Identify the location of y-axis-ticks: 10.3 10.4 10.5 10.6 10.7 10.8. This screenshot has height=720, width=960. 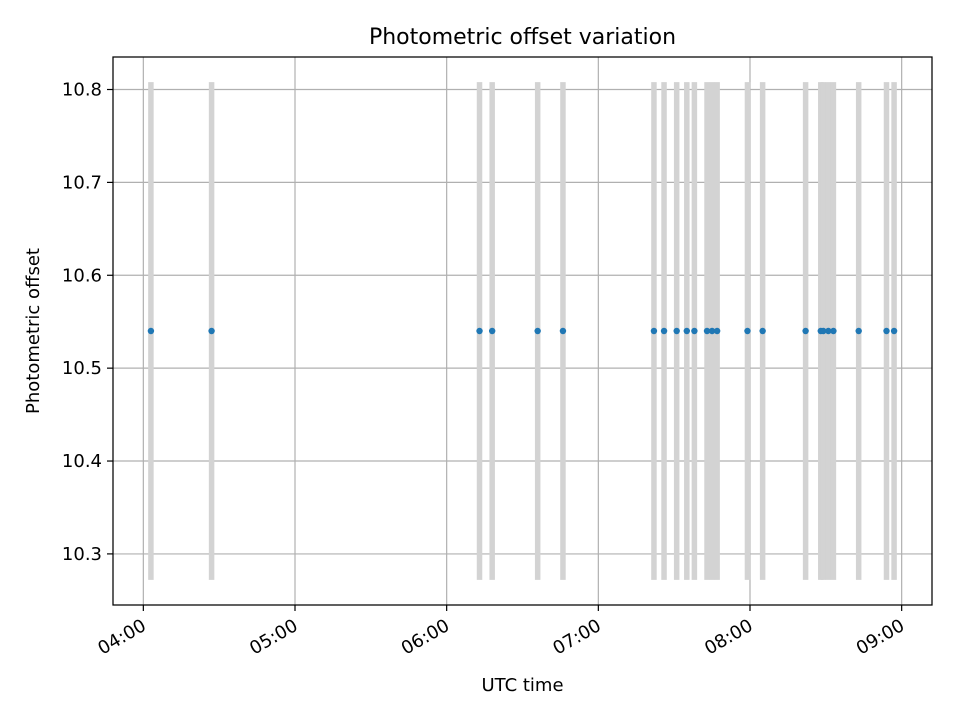
(87, 322).